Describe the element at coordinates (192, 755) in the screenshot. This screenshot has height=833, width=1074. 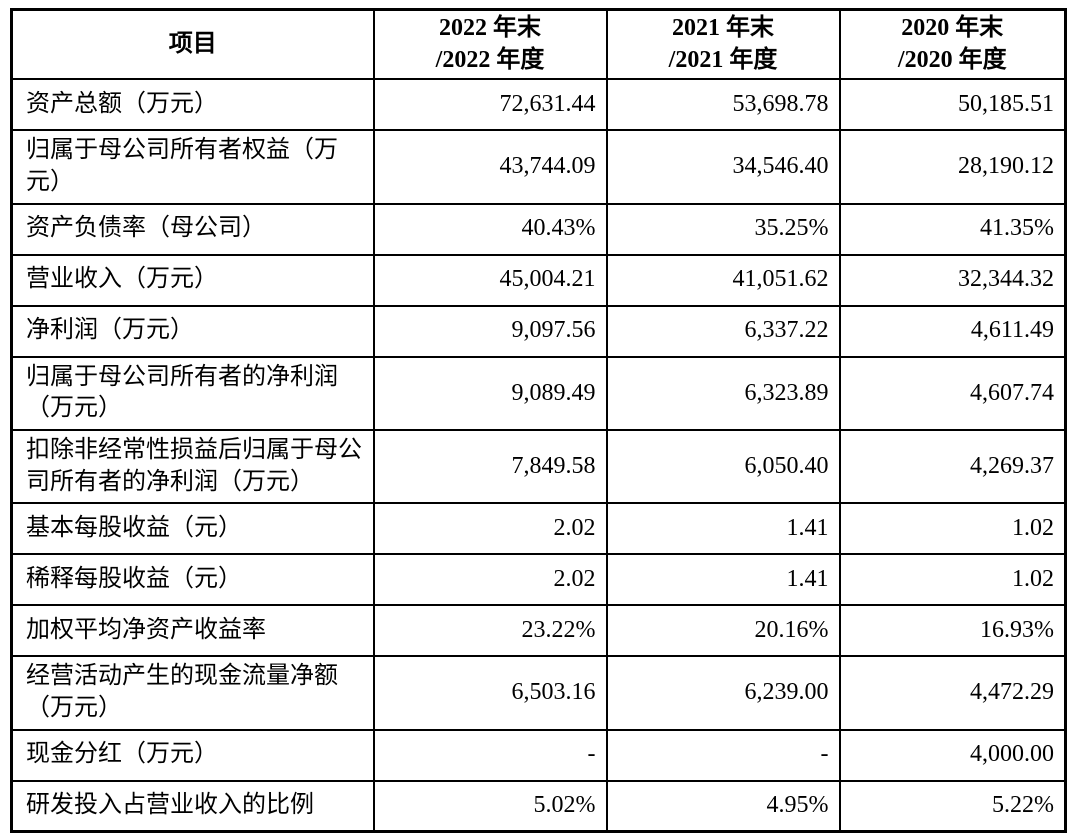
I see `row-label: 现金分红（万元）` at that location.